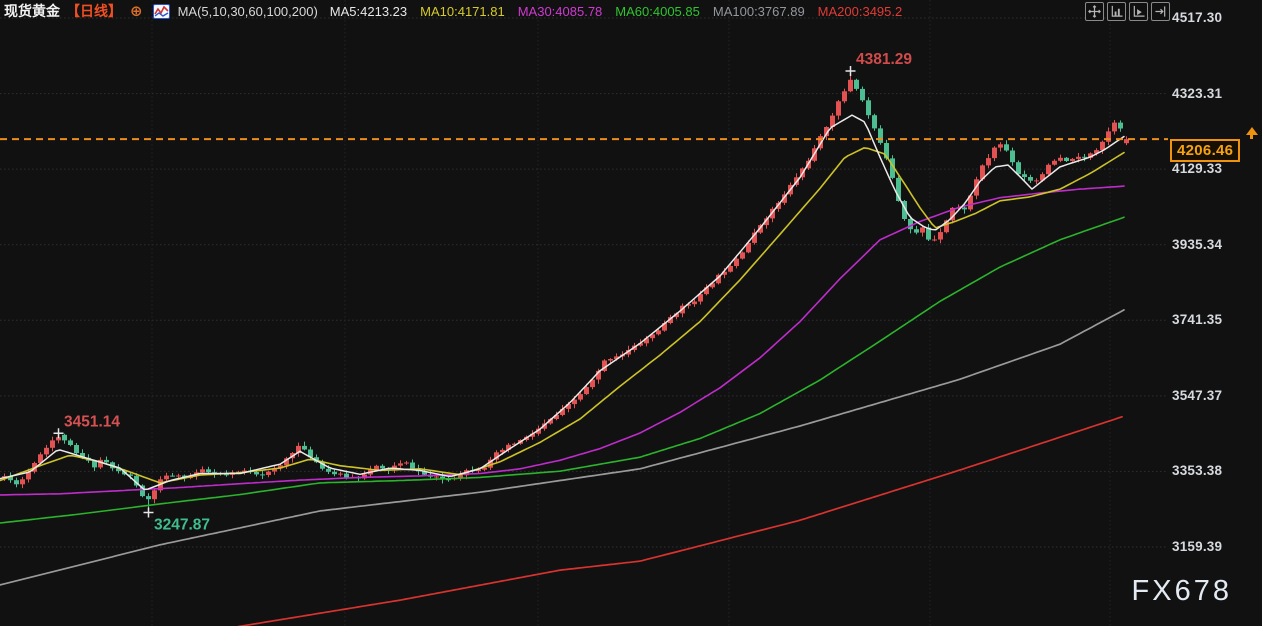 The width and height of the screenshot is (1262, 626). What do you see at coordinates (1197, 168) in the screenshot?
I see `y-axis-label: 4129.33` at bounding box center [1197, 168].